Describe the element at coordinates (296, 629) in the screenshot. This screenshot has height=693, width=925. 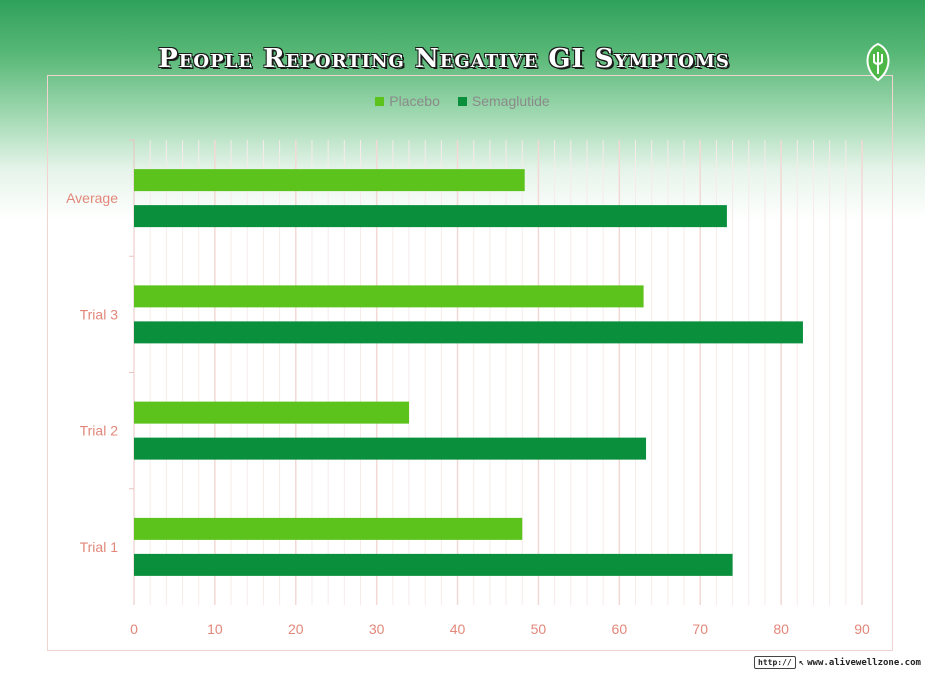
I see `x-tick-label: 20` at that location.